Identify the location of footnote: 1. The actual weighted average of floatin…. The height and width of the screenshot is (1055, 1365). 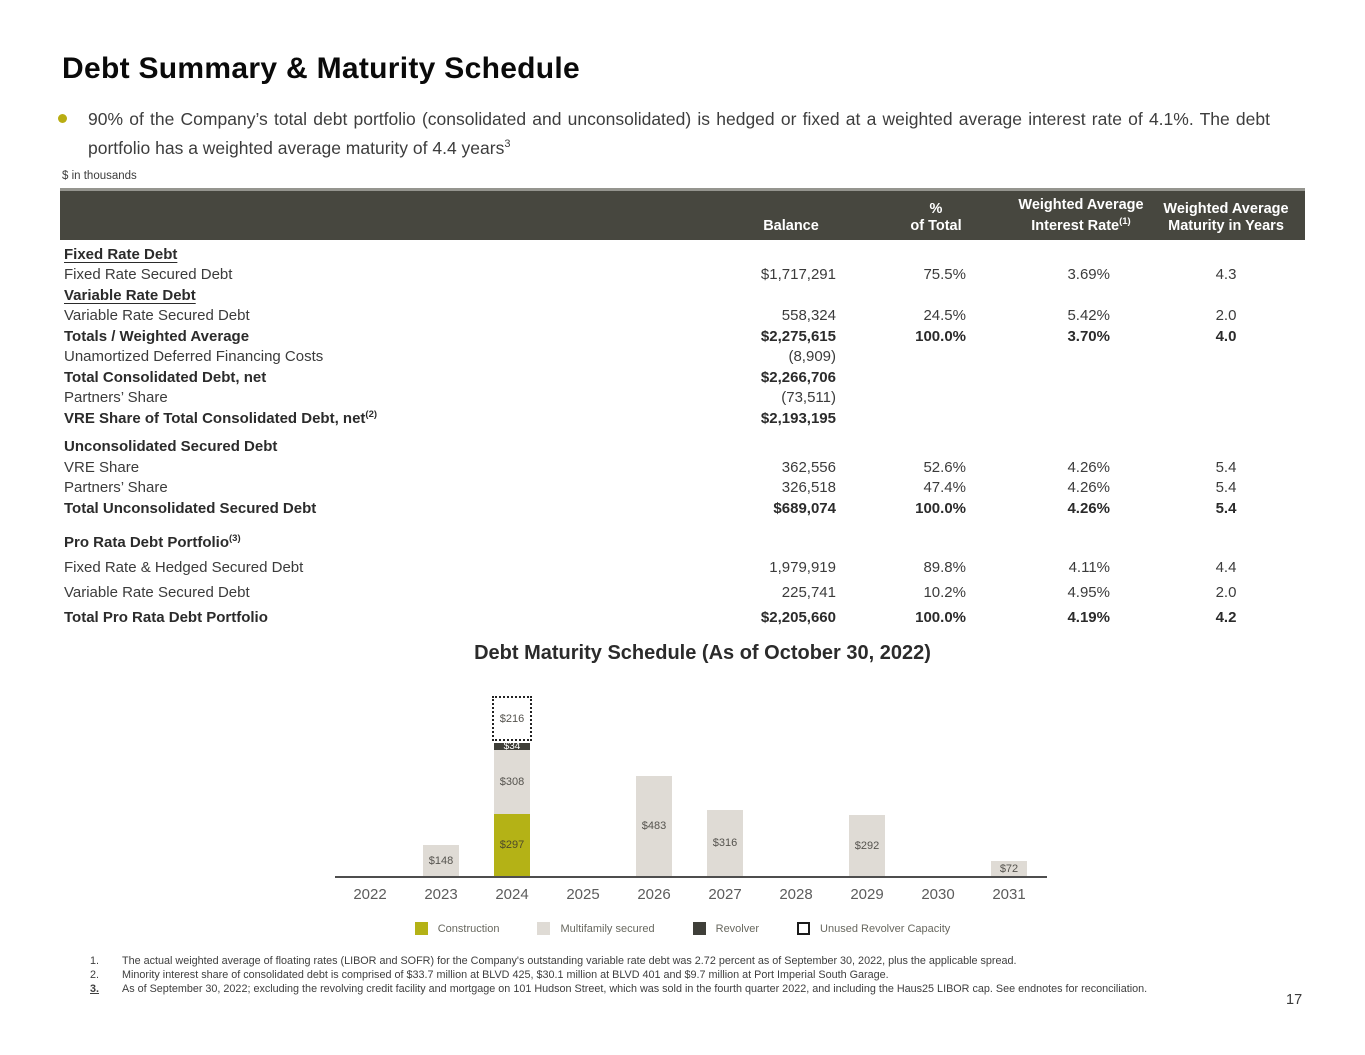
(650, 961).